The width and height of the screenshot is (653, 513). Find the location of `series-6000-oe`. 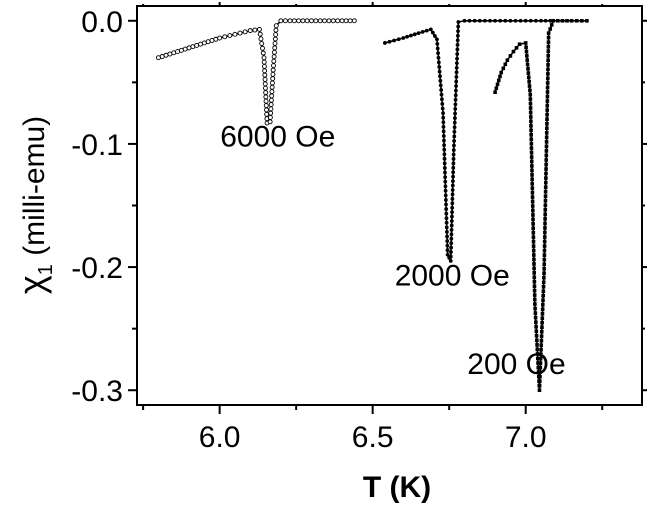

series-6000-oe is located at coordinates (256, 72).